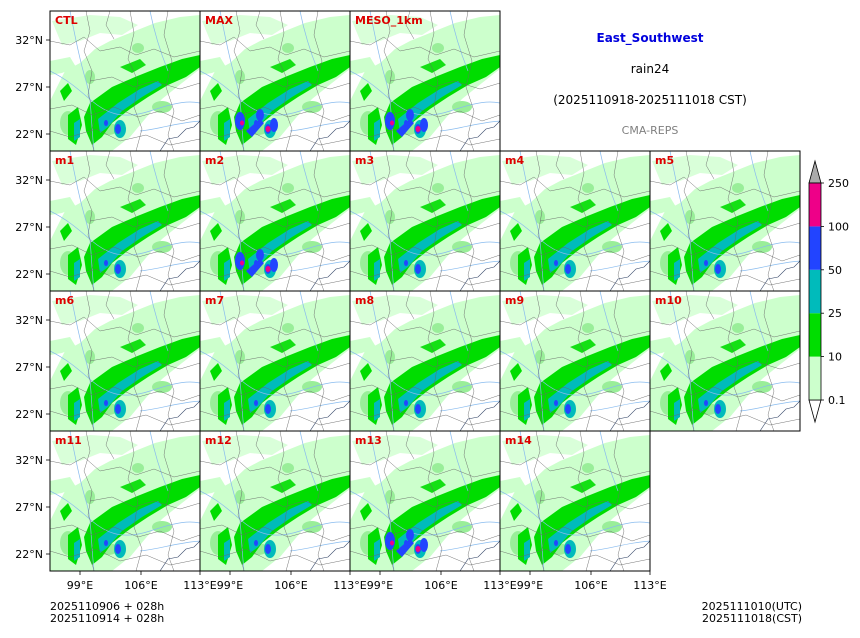 The image size is (860, 638). Describe the element at coordinates (107, 618) in the screenshot. I see `init-cst: 2025110914 + 028h` at that location.